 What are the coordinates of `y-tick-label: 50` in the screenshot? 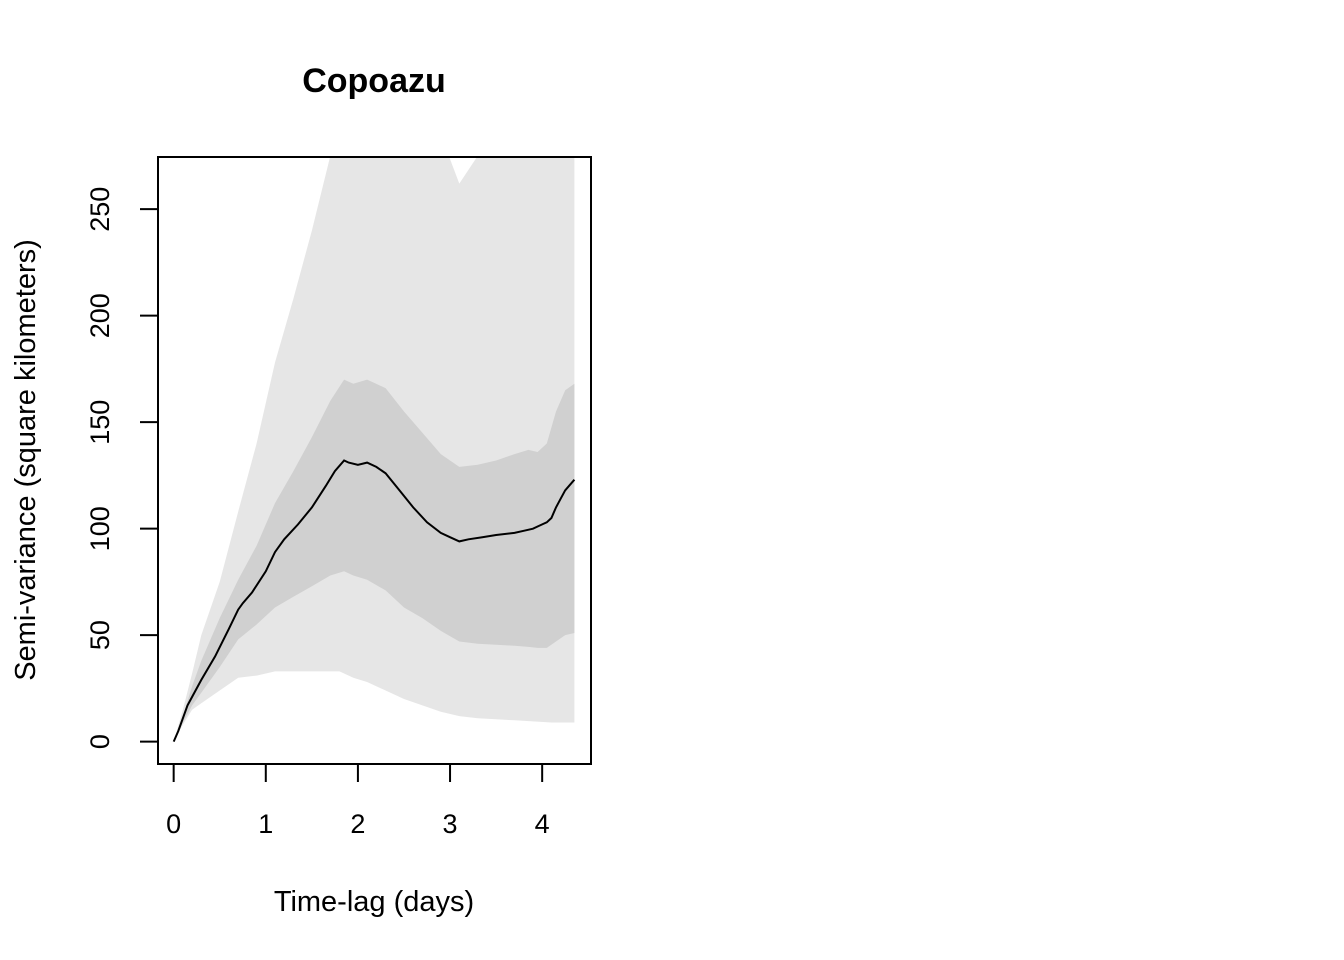 It's located at (100, 635).